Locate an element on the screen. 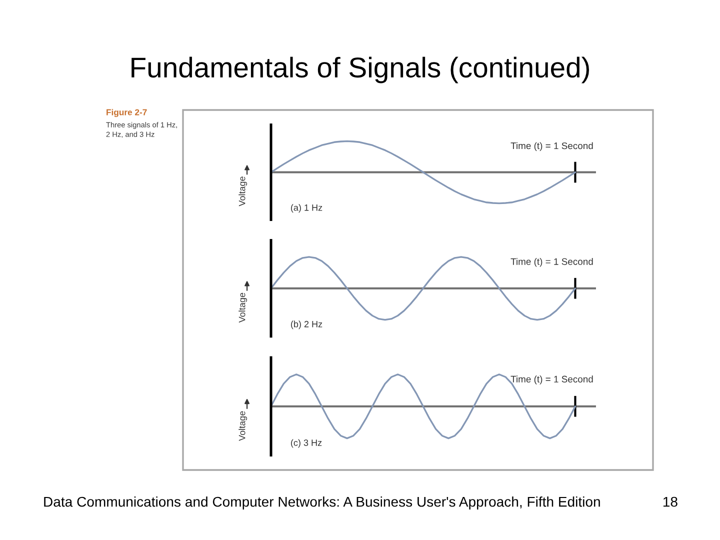 The height and width of the screenshot is (540, 720). text: (b) 2 Hz is located at coordinates (306, 325).